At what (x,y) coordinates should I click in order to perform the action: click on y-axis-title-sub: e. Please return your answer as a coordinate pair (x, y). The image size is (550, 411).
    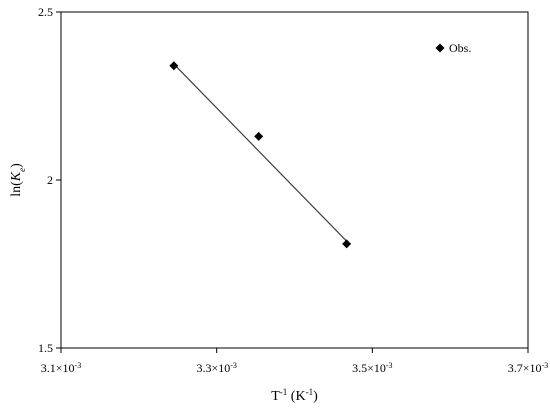
    Looking at the image, I should click on (22, 170).